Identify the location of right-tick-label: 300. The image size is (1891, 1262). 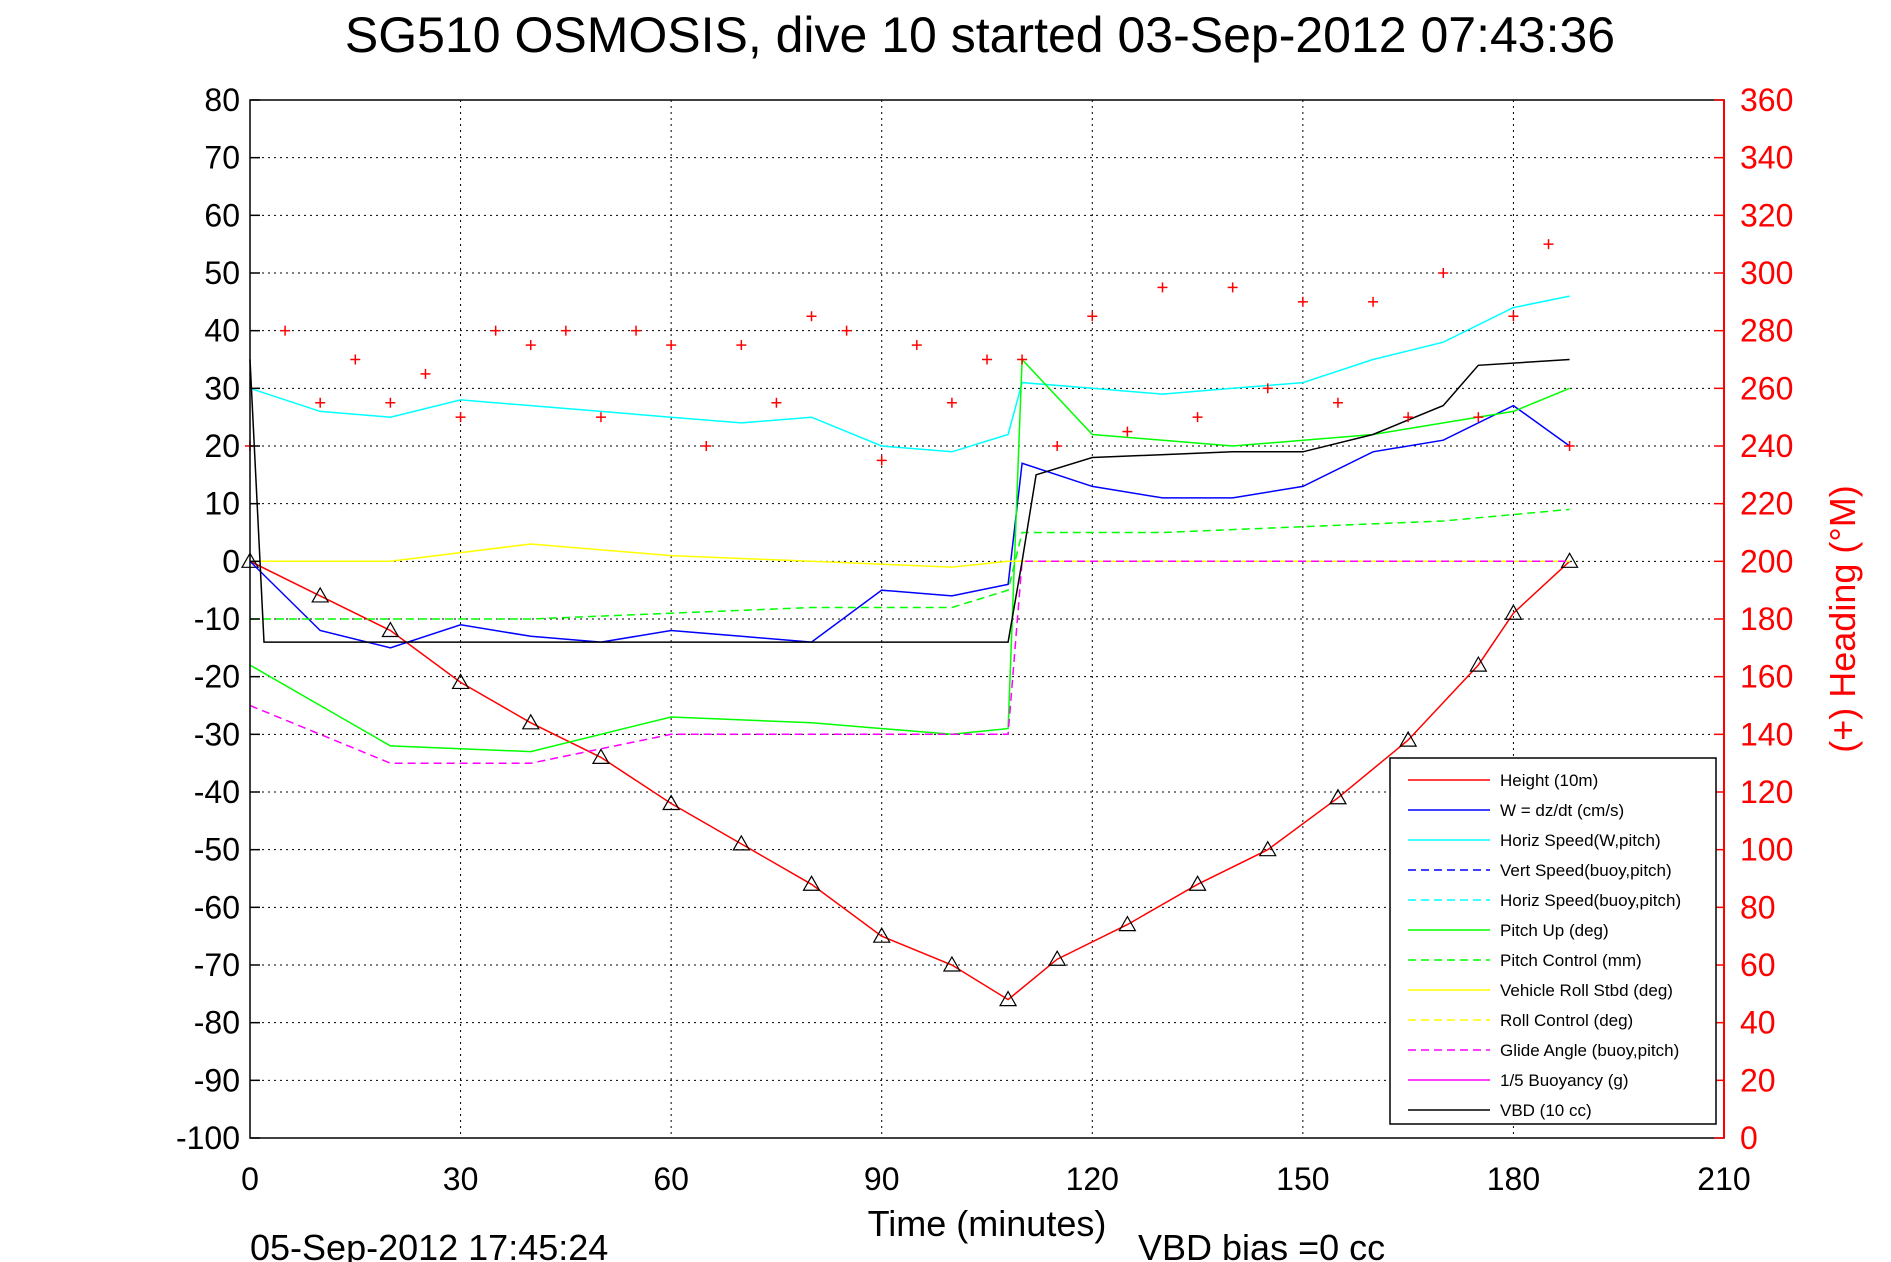
(1766, 273).